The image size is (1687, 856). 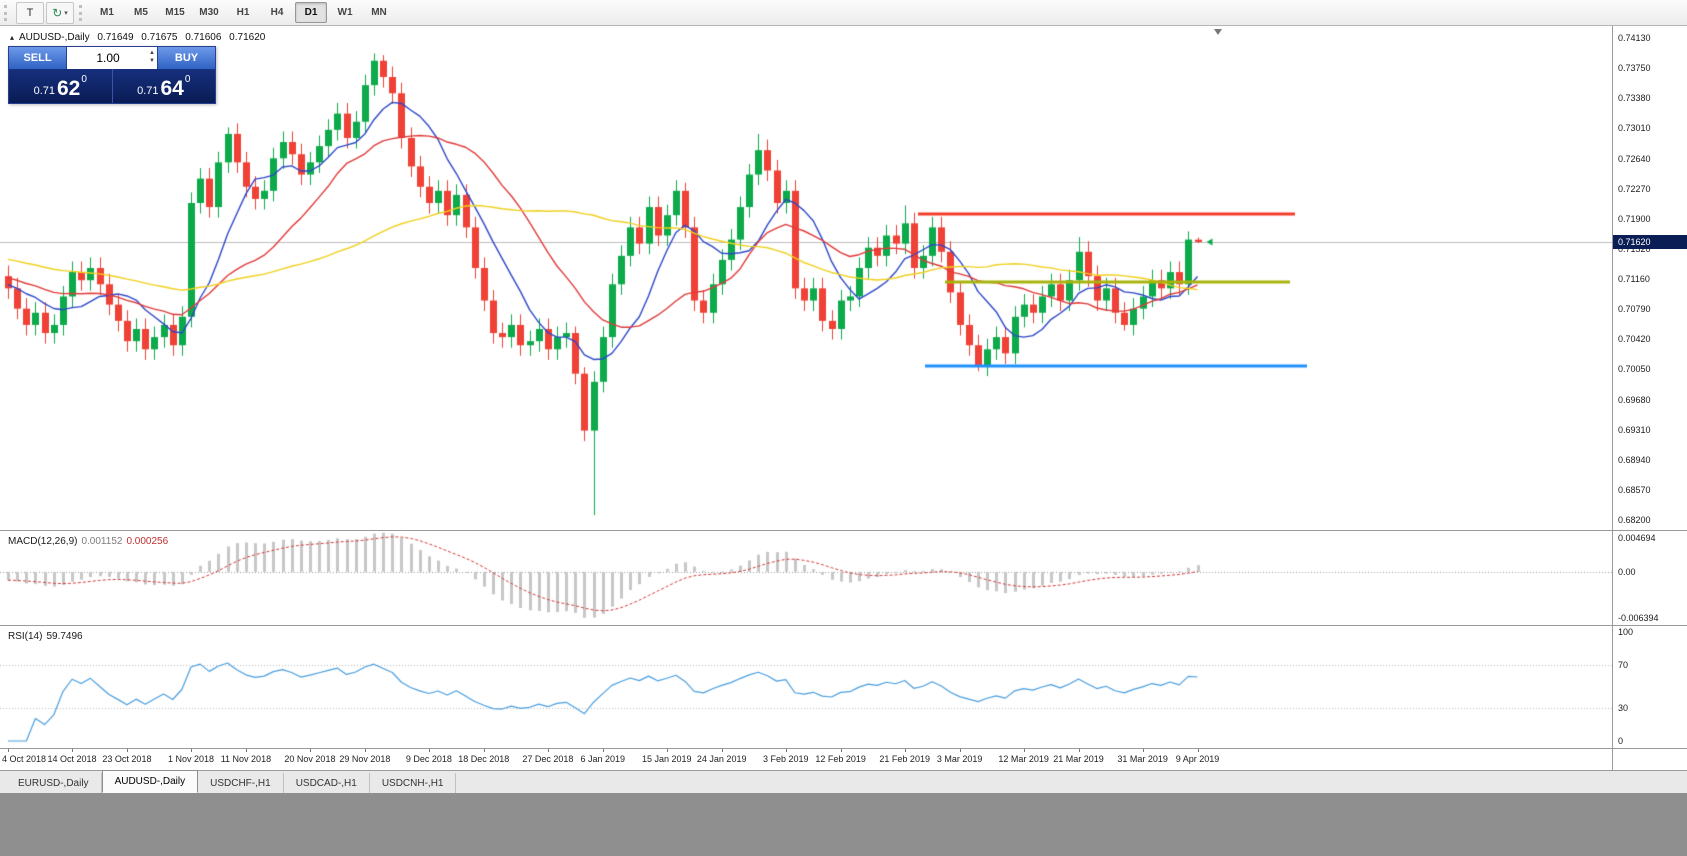 What do you see at coordinates (127, 759) in the screenshot?
I see `time-axis-label: 23 Oct 2018` at bounding box center [127, 759].